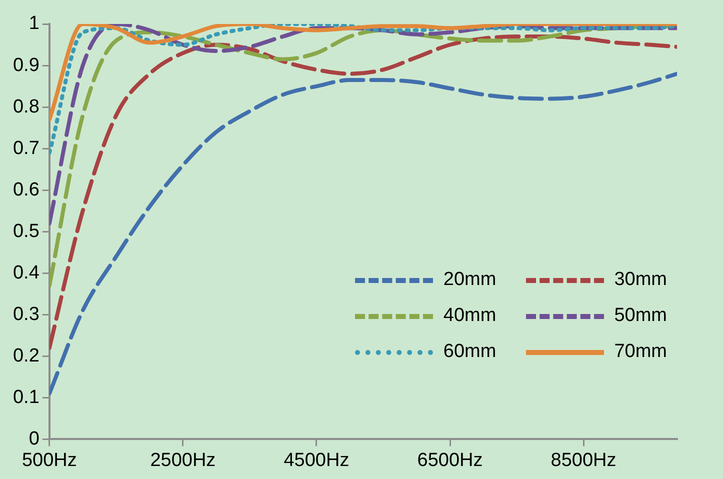  What do you see at coordinates (34, 439) in the screenshot?
I see `y-tick-label: 0` at bounding box center [34, 439].